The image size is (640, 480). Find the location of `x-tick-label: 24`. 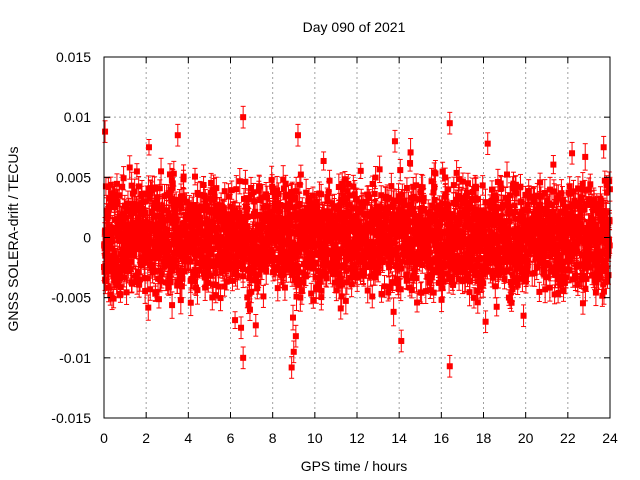

x-tick-label: 24 is located at coordinates (610, 438).